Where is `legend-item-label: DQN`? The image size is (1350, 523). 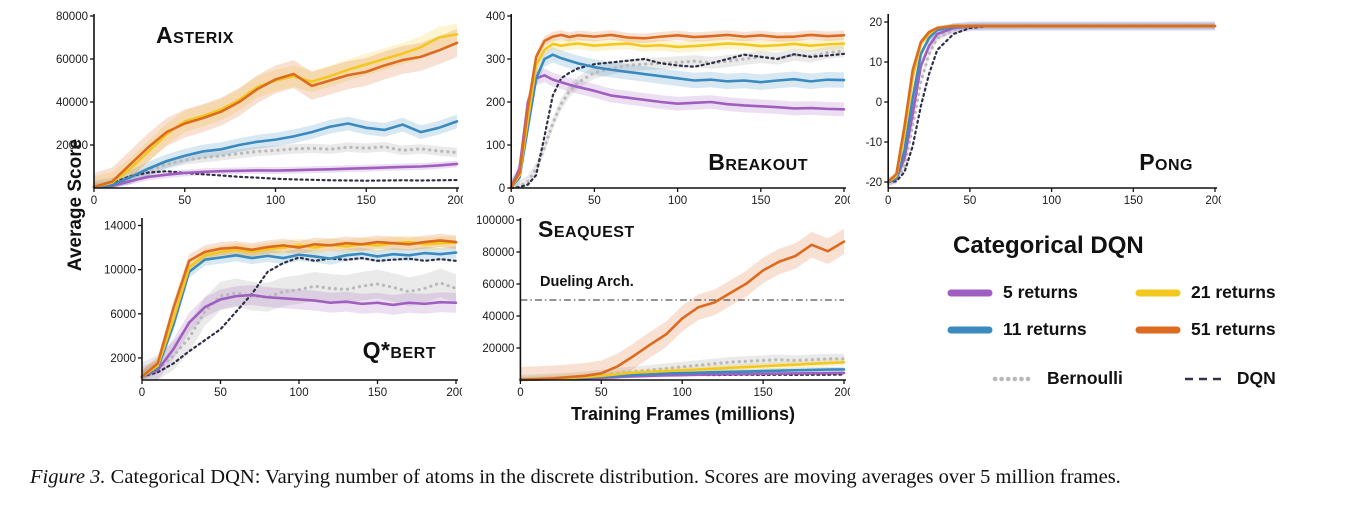 legend-item-label: DQN is located at coordinates (1256, 378).